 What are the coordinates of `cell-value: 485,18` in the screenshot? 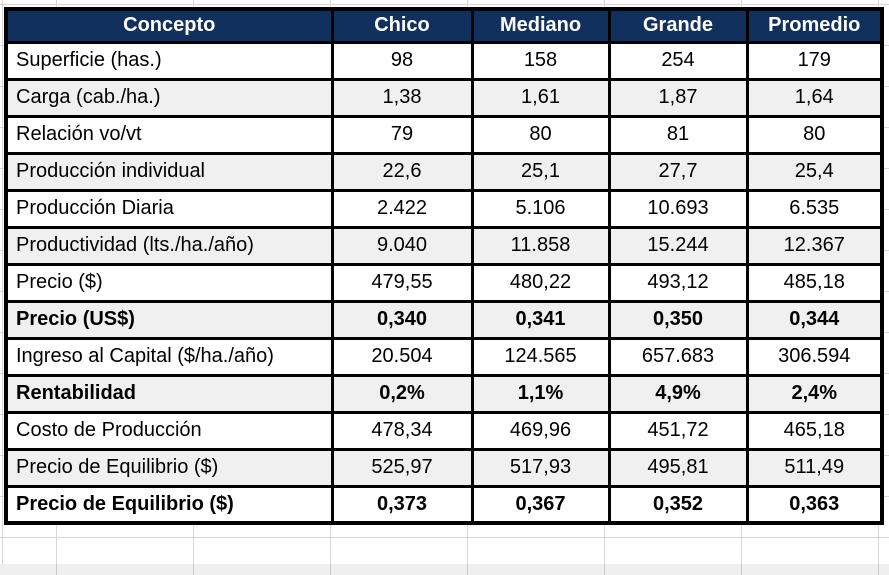 It's located at (814, 282).